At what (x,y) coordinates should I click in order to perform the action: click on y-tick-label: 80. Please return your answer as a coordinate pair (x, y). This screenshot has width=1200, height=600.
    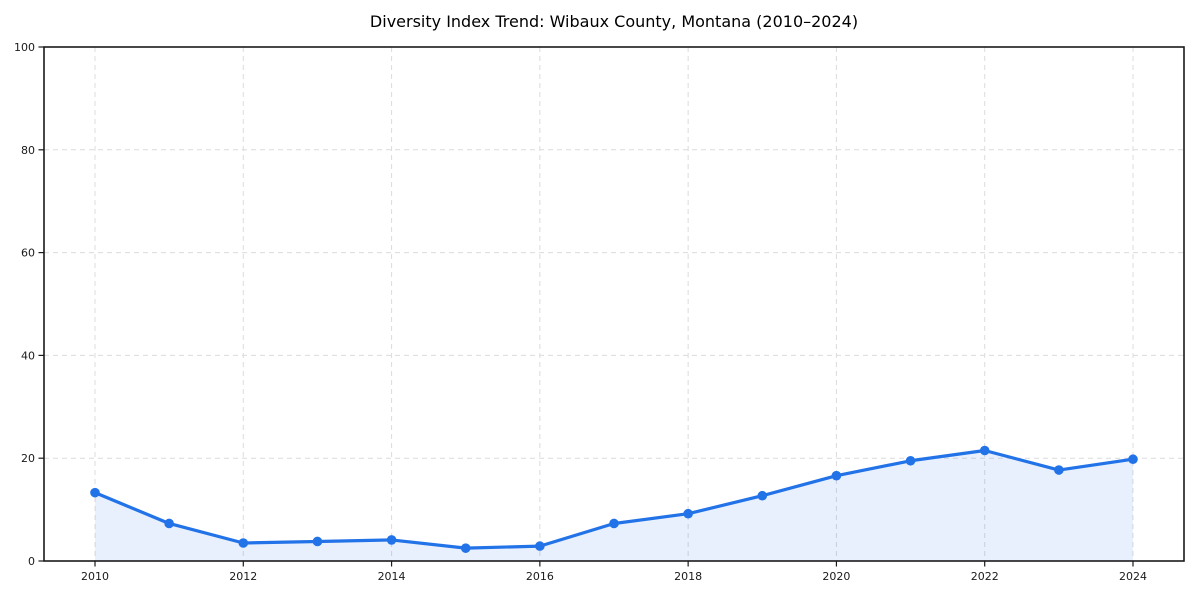
    Looking at the image, I should click on (28, 150).